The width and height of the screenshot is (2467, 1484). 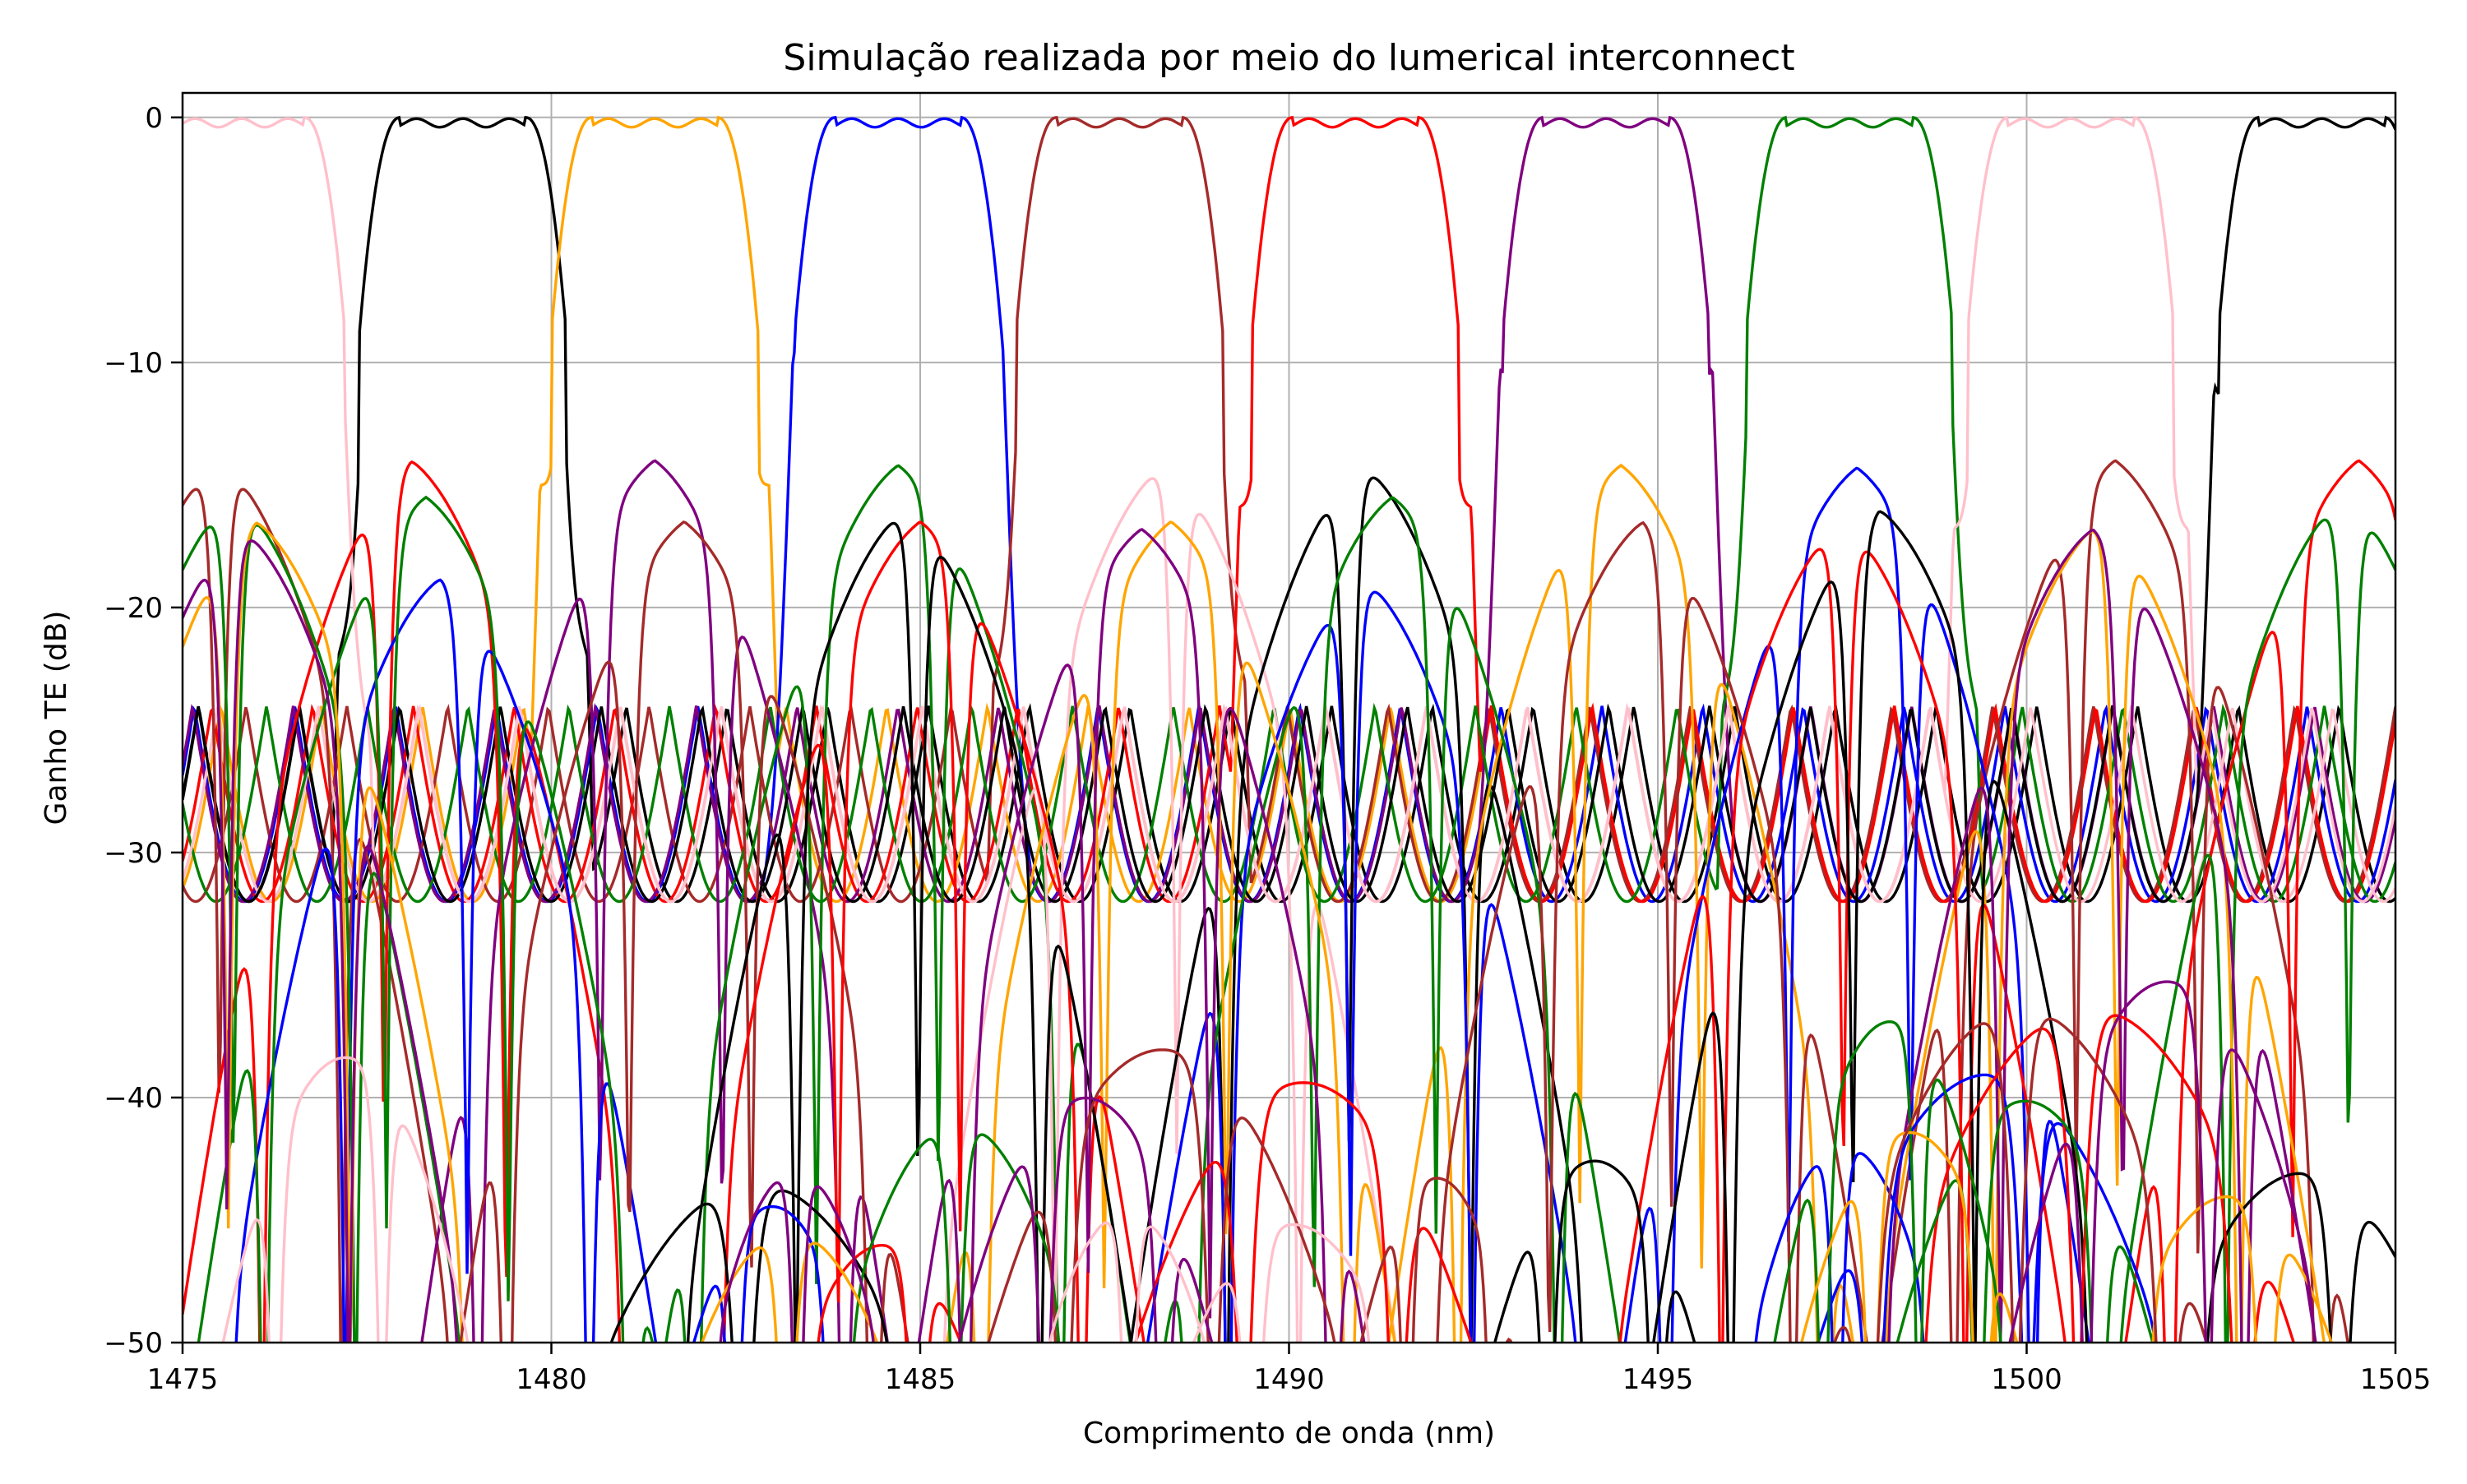 What do you see at coordinates (133, 364) in the screenshot?
I see `y-tick-label: −10` at bounding box center [133, 364].